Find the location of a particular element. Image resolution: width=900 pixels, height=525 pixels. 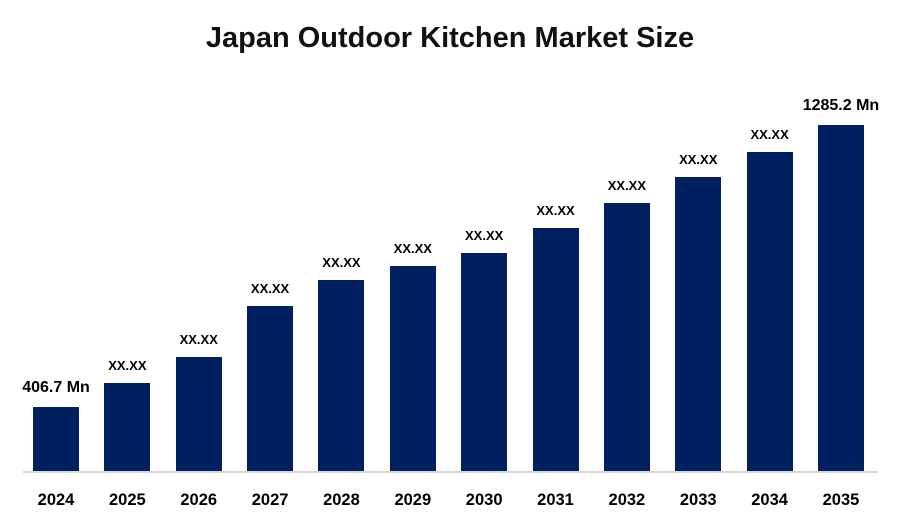

x-axis-label-2033: 2033 is located at coordinates (698, 500).